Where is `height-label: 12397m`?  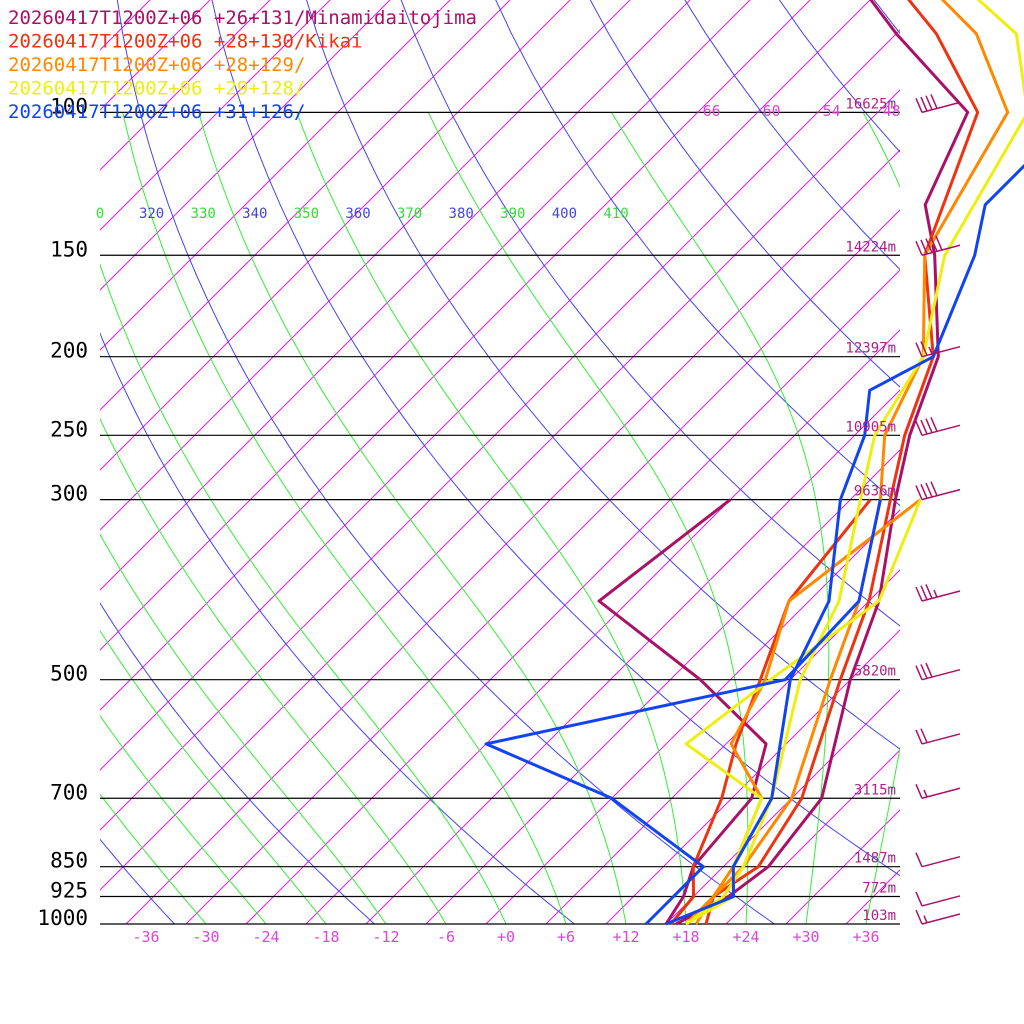 height-label: 12397m is located at coordinates (870, 349).